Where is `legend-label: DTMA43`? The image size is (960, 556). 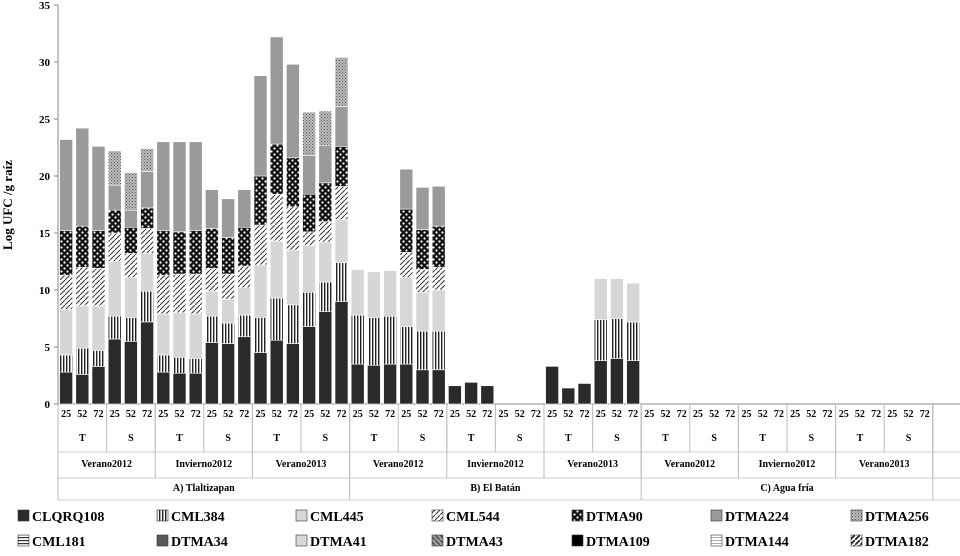
legend-label: DTMA43 is located at coordinates (474, 542).